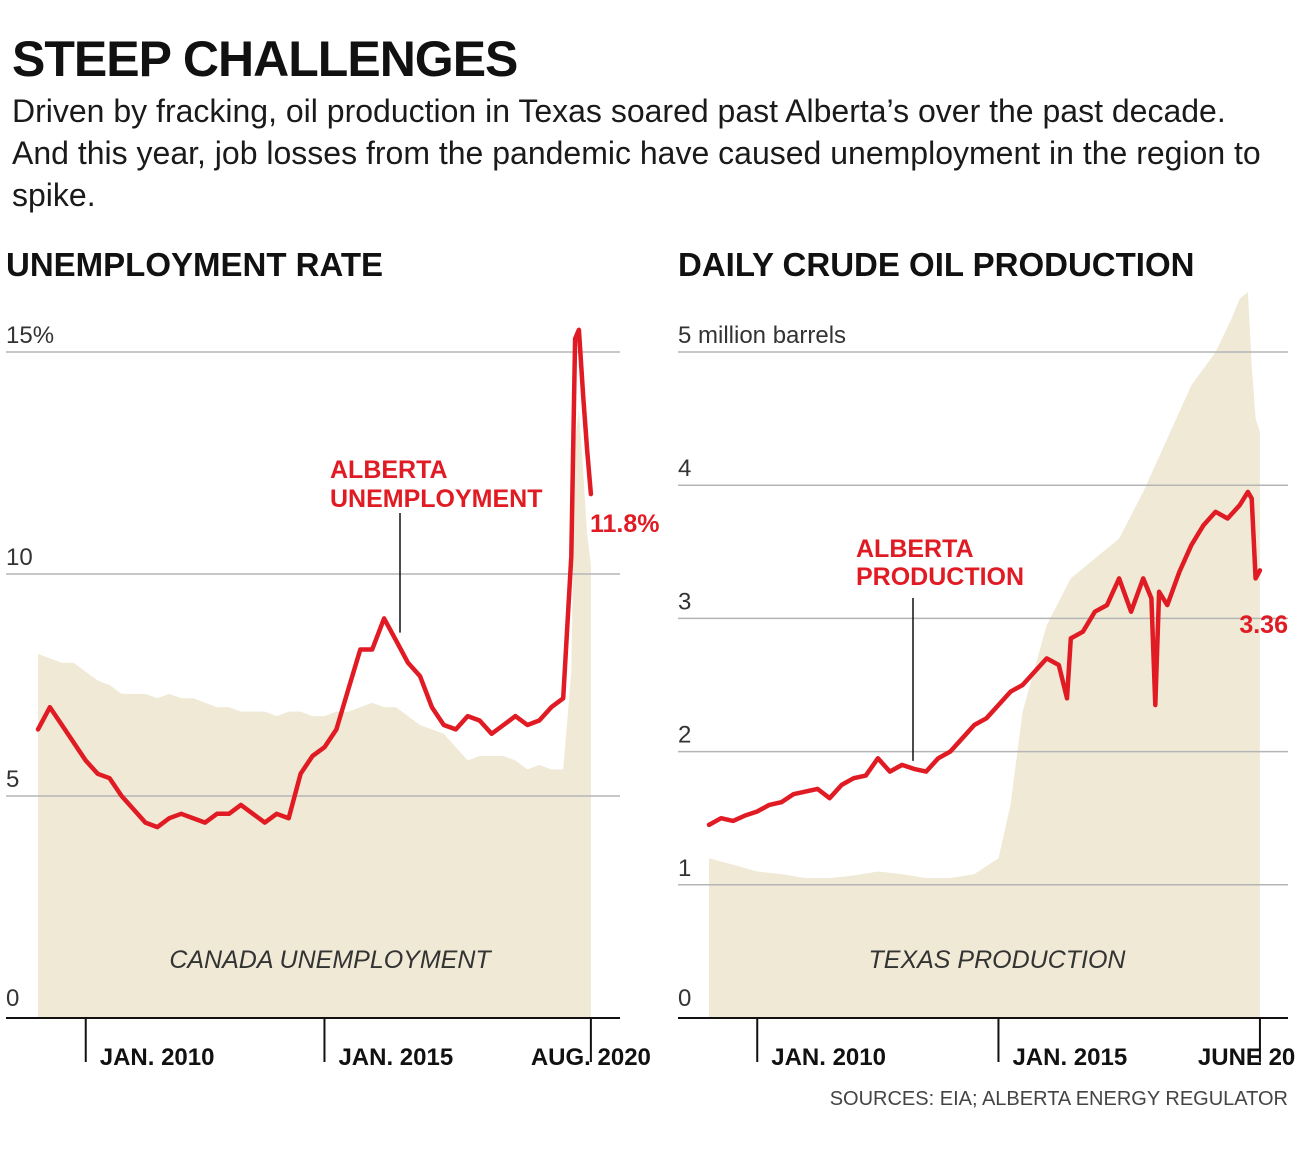 The height and width of the screenshot is (1149, 1296). I want to click on chart1-y-tick-label: 5, so click(12, 779).